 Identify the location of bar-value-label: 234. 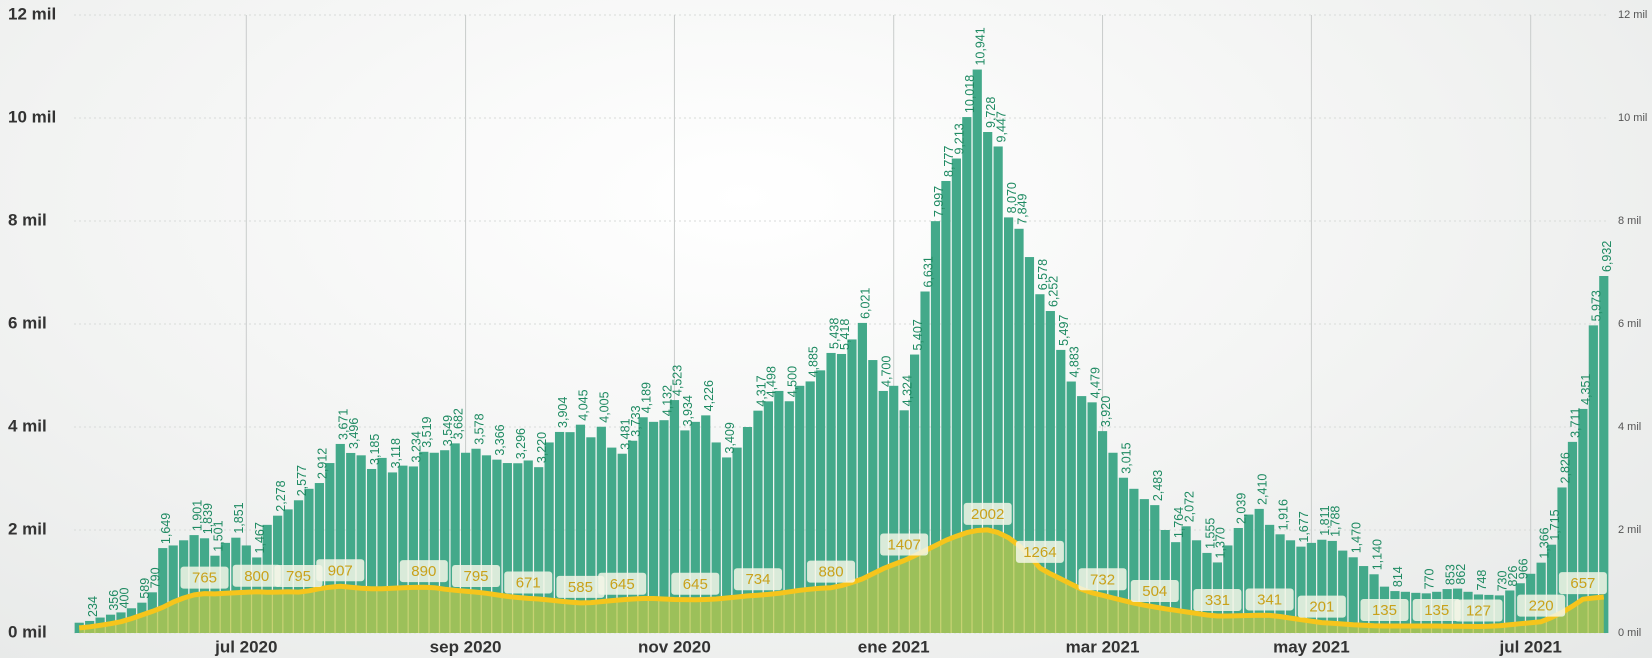
(93, 606).